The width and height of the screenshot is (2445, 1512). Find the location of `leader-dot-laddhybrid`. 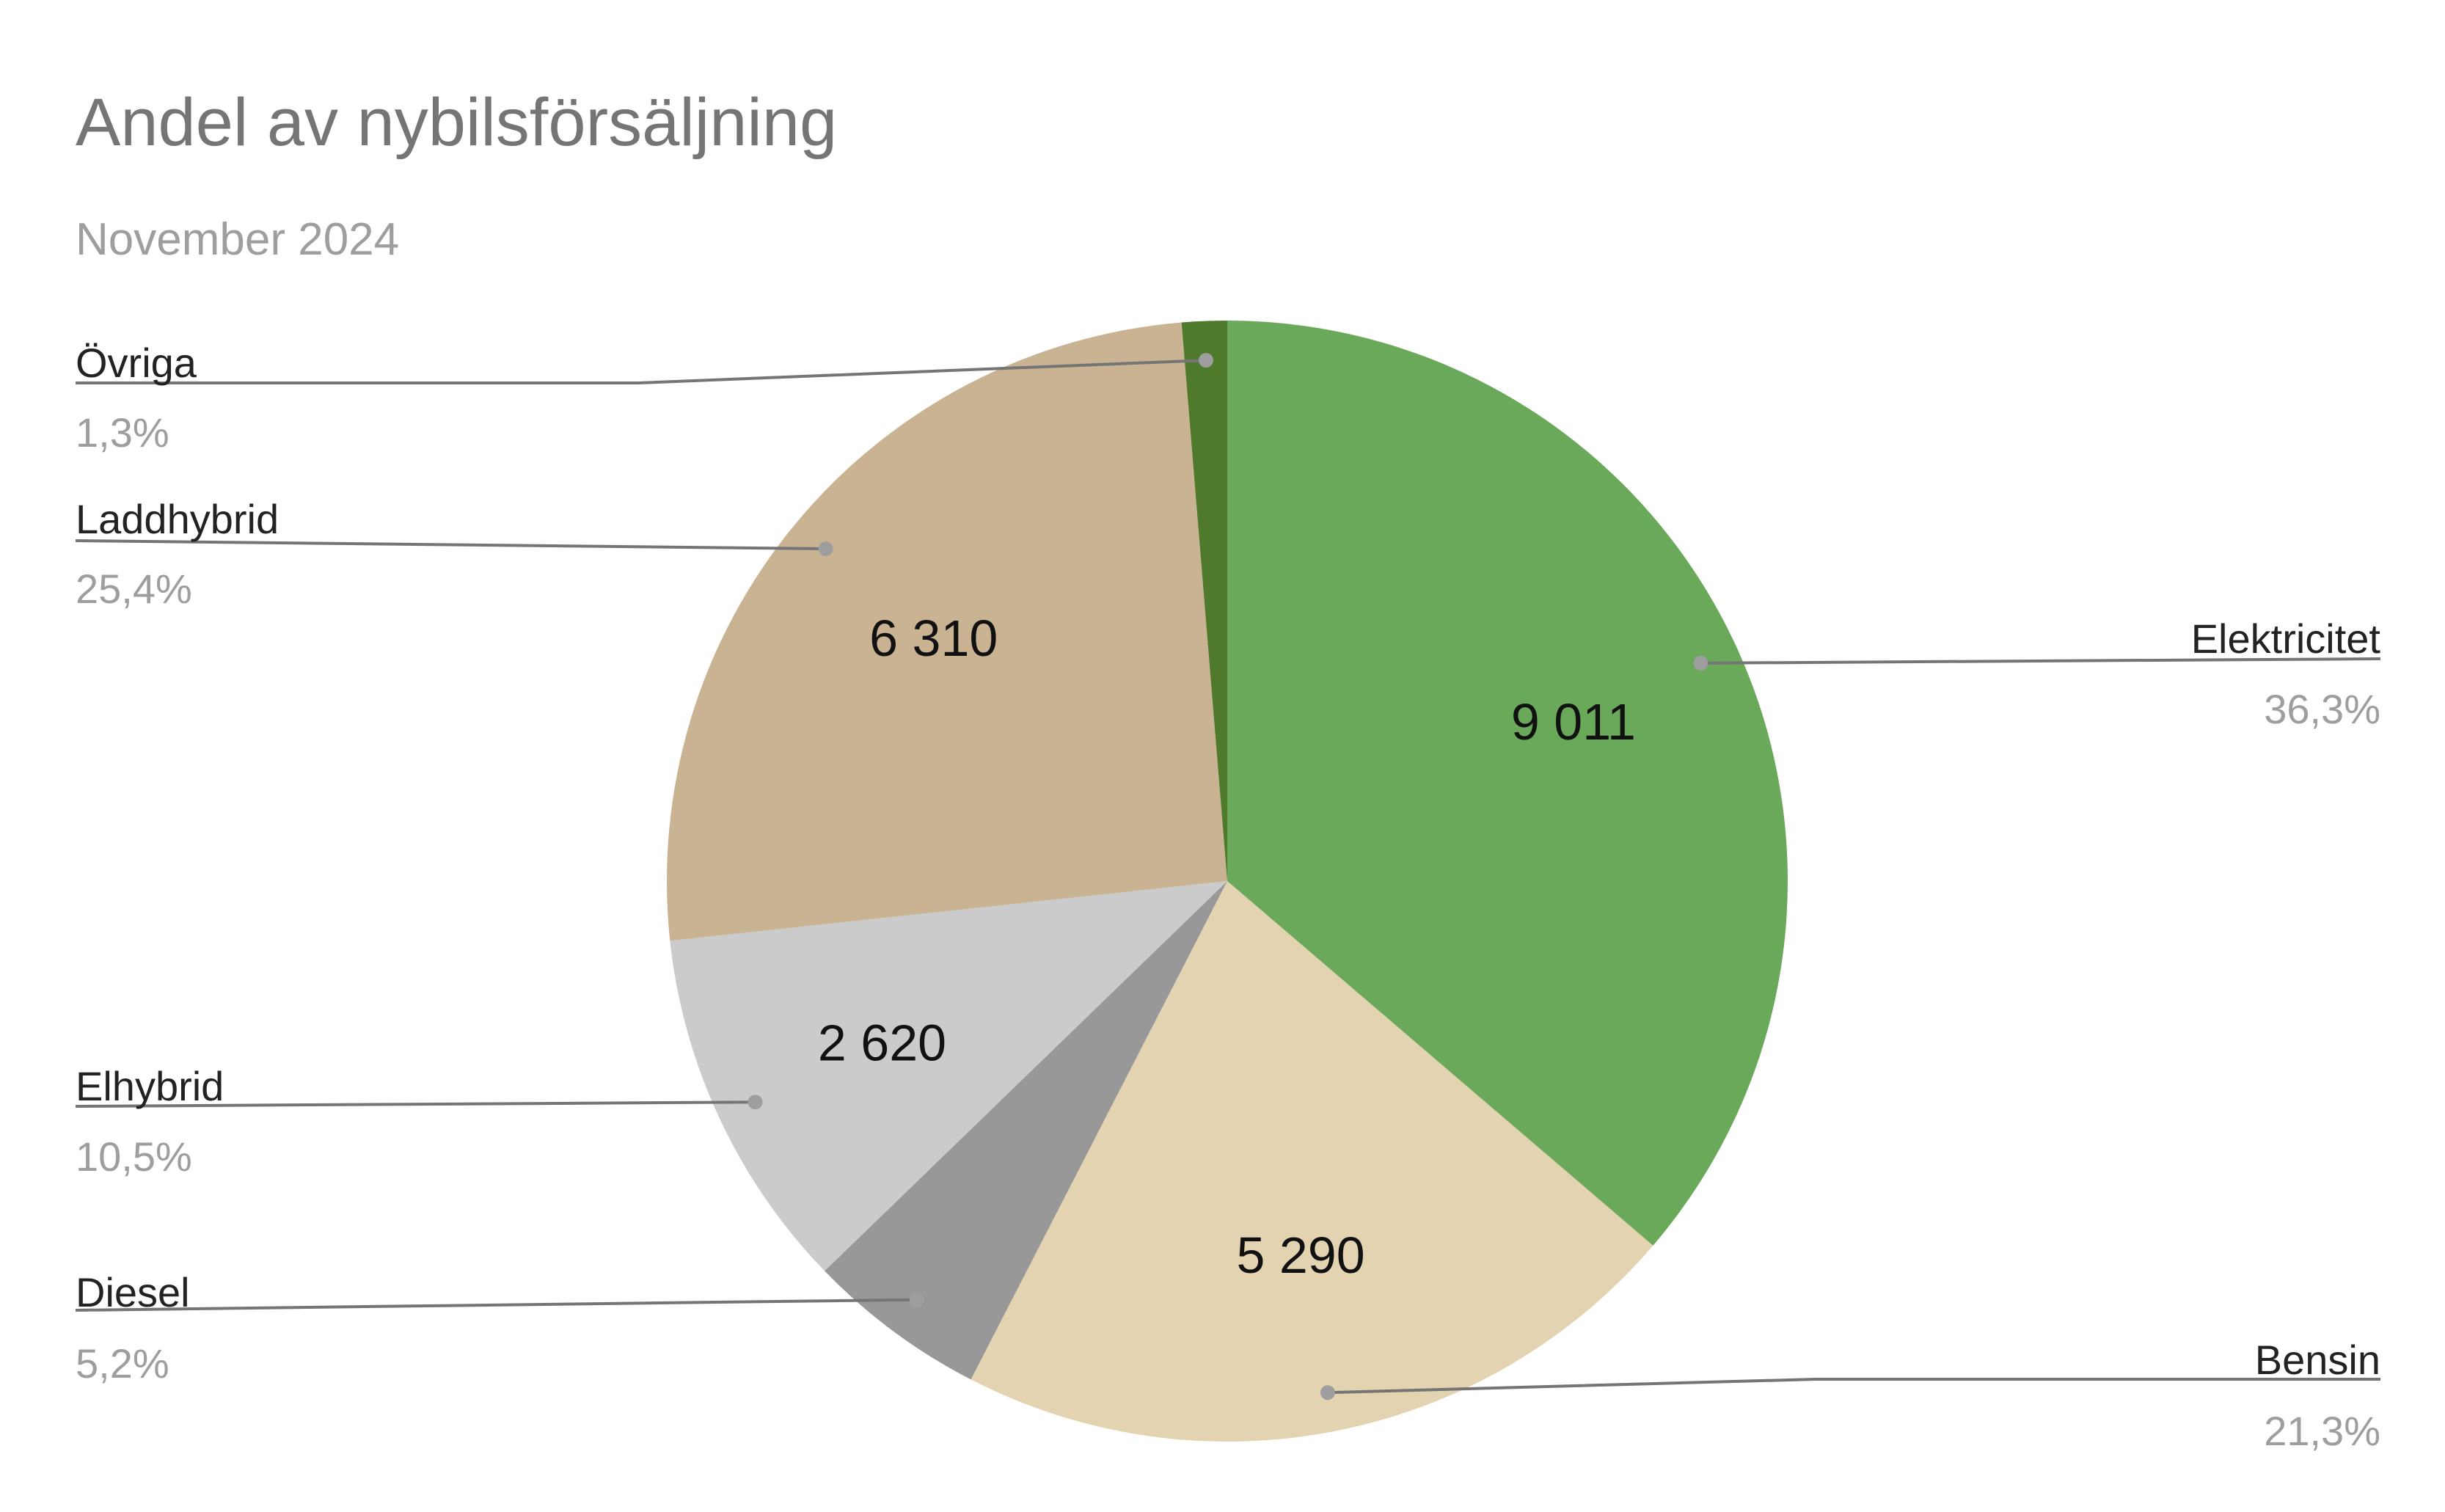

leader-dot-laddhybrid is located at coordinates (825, 549).